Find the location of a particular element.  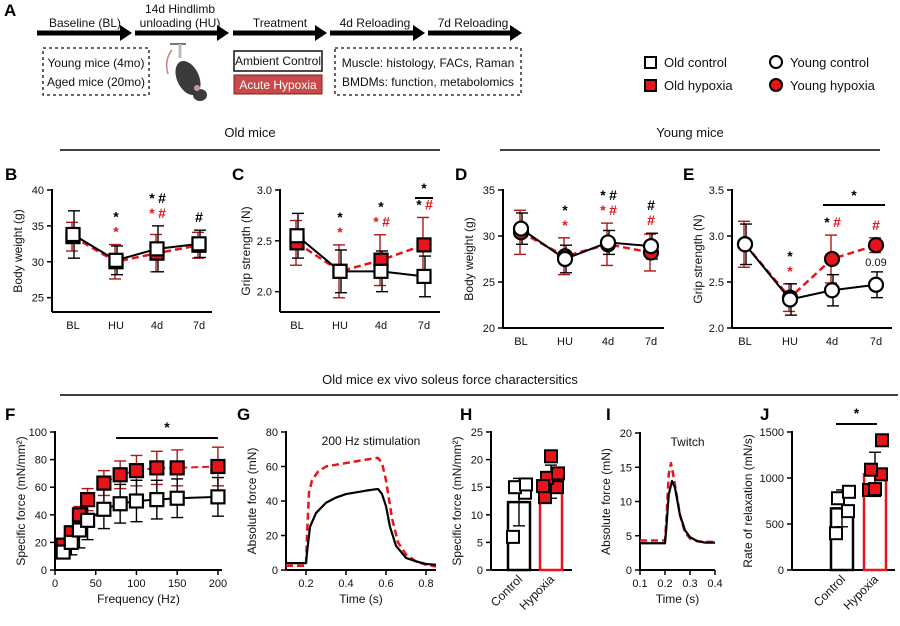

x-tick-label: 0 is located at coordinates (55, 584).